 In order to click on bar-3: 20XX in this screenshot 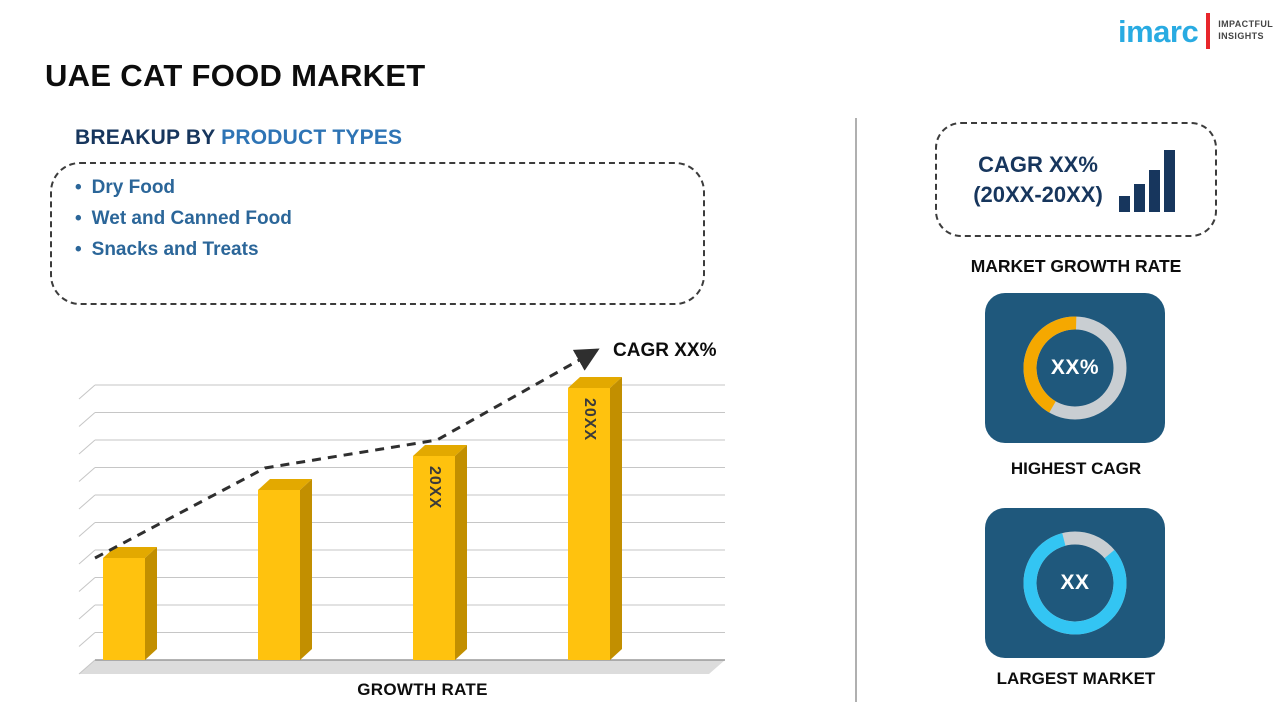, I will do `click(434, 558)`.